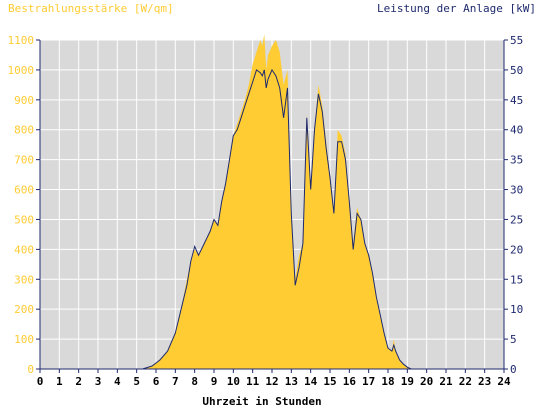 This screenshot has height=408, width=544. What do you see at coordinates (261, 401) in the screenshot?
I see `x-axis-title: Uhrzeit in Stunden` at bounding box center [261, 401].